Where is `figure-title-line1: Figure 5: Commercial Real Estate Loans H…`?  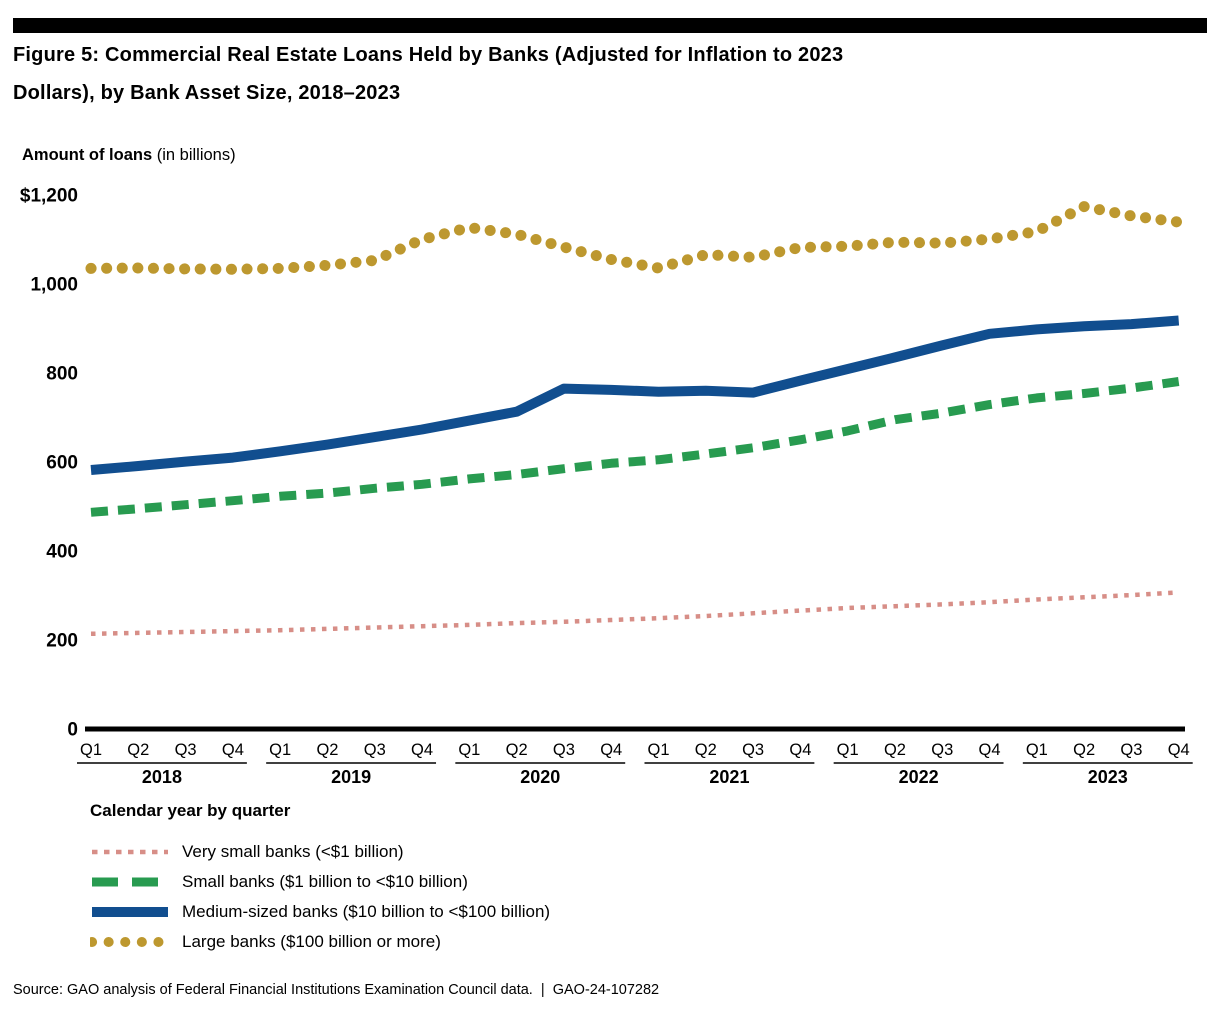
figure-title-line1: Figure 5: Commercial Real Estate Loans H… is located at coordinates (428, 55).